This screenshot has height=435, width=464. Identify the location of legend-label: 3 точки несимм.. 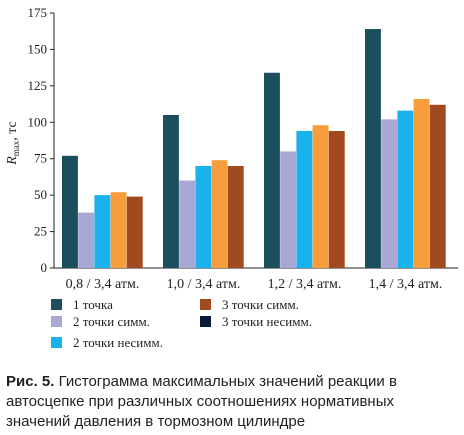
(267, 321).